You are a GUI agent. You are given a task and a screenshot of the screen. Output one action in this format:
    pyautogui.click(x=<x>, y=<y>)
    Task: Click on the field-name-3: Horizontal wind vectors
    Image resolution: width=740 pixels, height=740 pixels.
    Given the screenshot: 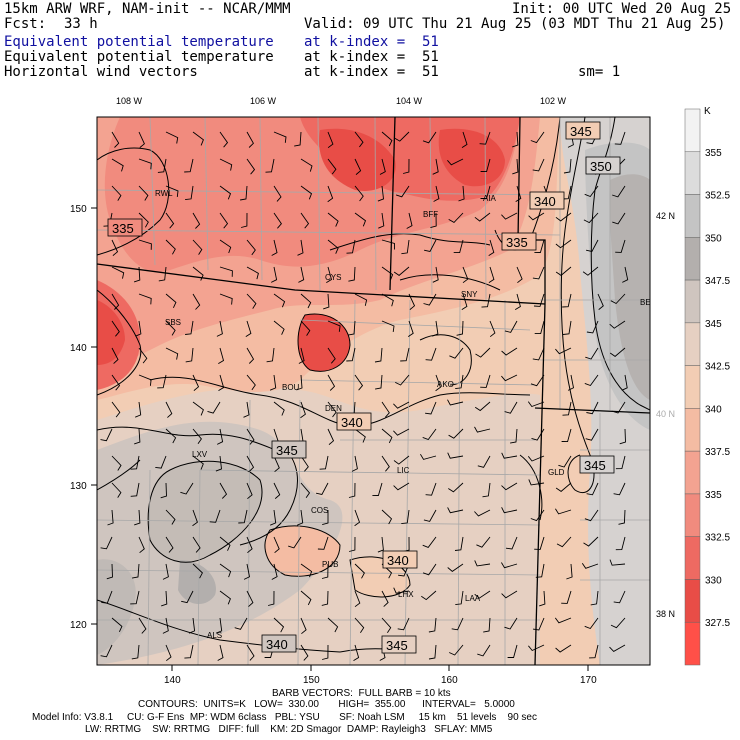 What is the action you would take?
    pyautogui.click(x=101, y=72)
    